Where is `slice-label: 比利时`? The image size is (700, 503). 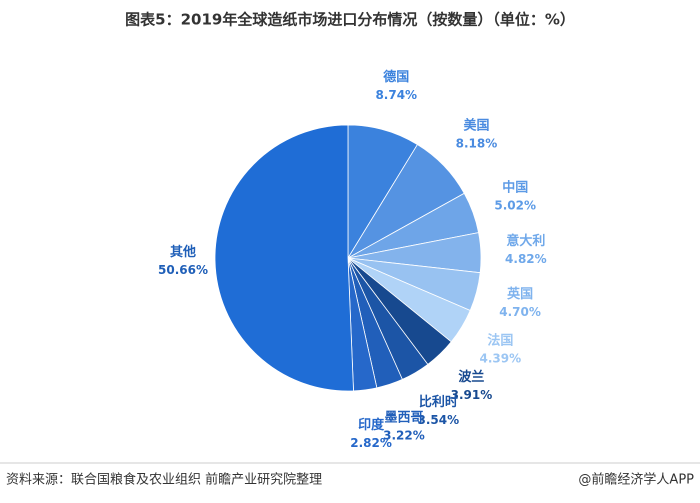 slice-label: 比利时 is located at coordinates (438, 402).